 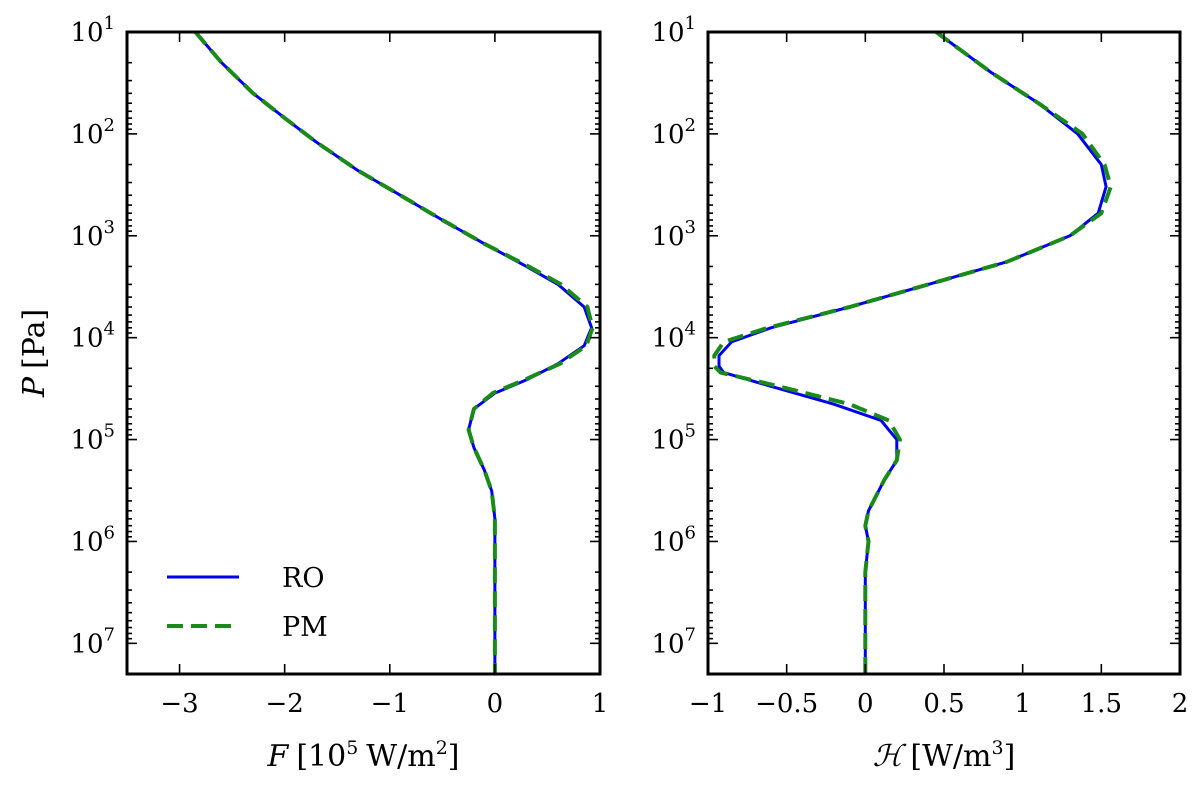 I want to click on y-axis-label: P[Pa], so click(x=34, y=353).